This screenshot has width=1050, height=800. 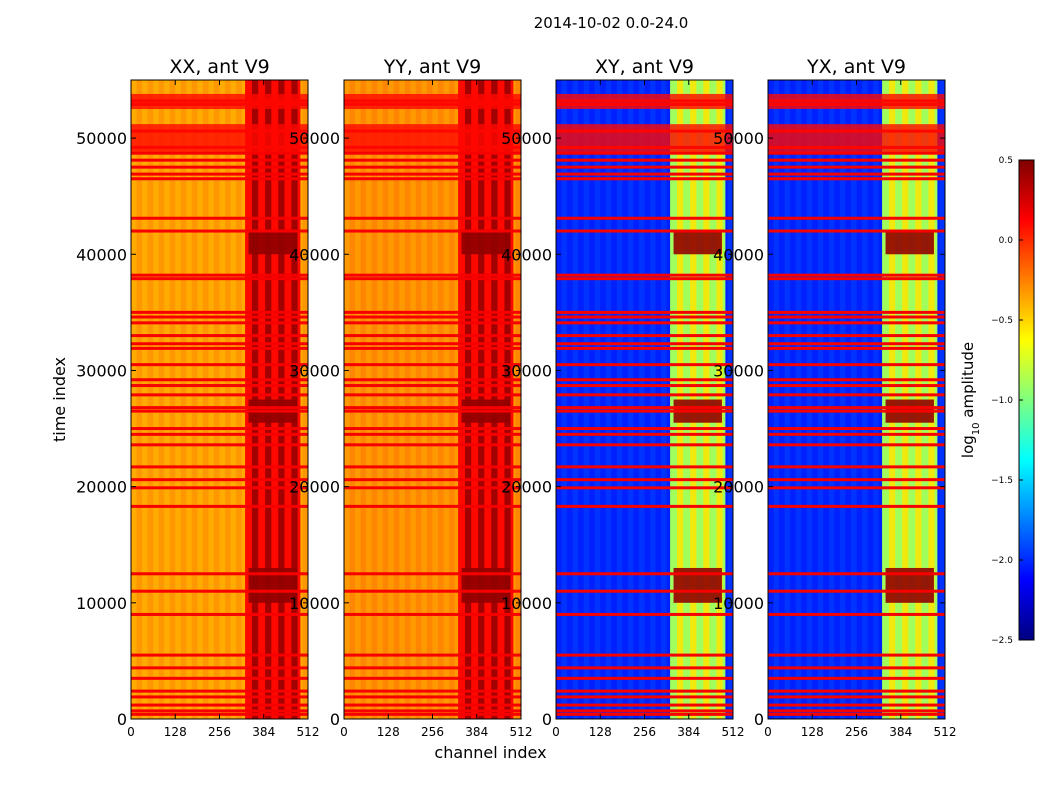 I want to click on y-tick-label: 30000, so click(x=314, y=370).